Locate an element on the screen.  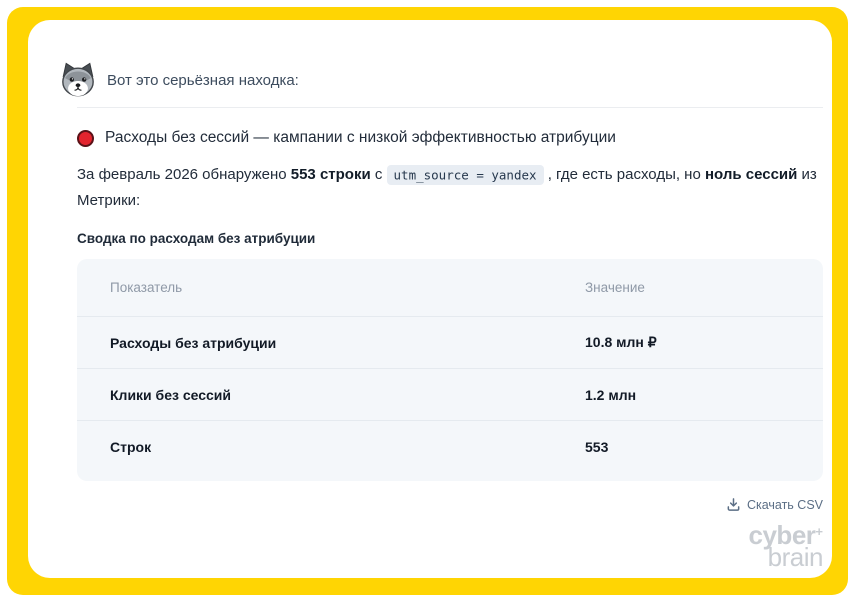
intro-row: Вот это серьёзная находка: is located at coordinates (441, 80).